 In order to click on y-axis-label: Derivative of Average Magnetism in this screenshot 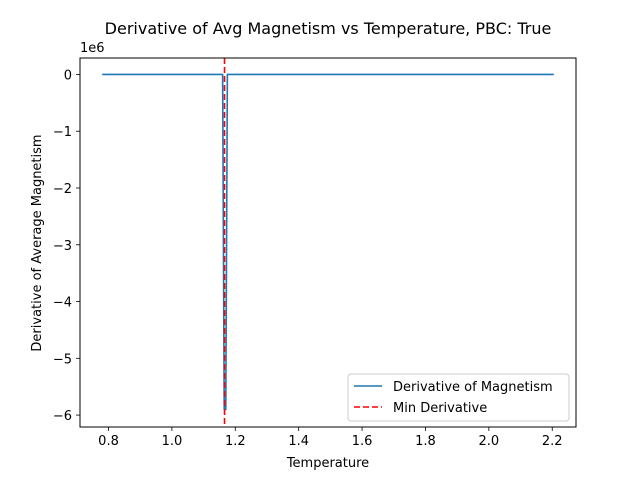, I will do `click(37, 242)`.